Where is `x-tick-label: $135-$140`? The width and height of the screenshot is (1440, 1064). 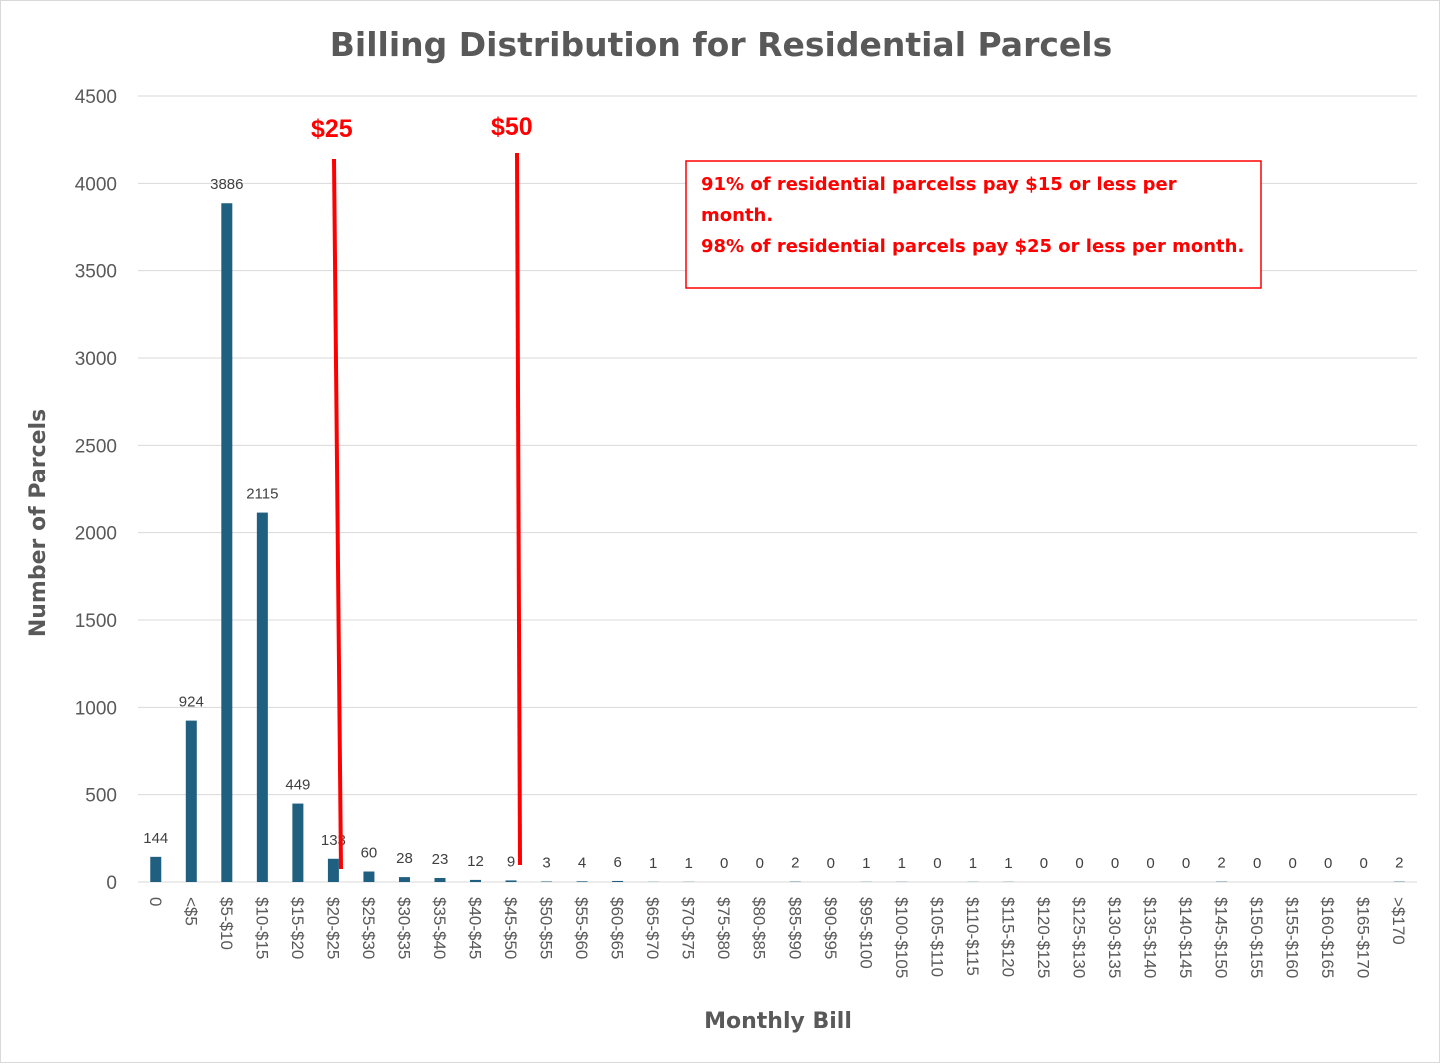
x-tick-label: $135-$140 is located at coordinates (1150, 937).